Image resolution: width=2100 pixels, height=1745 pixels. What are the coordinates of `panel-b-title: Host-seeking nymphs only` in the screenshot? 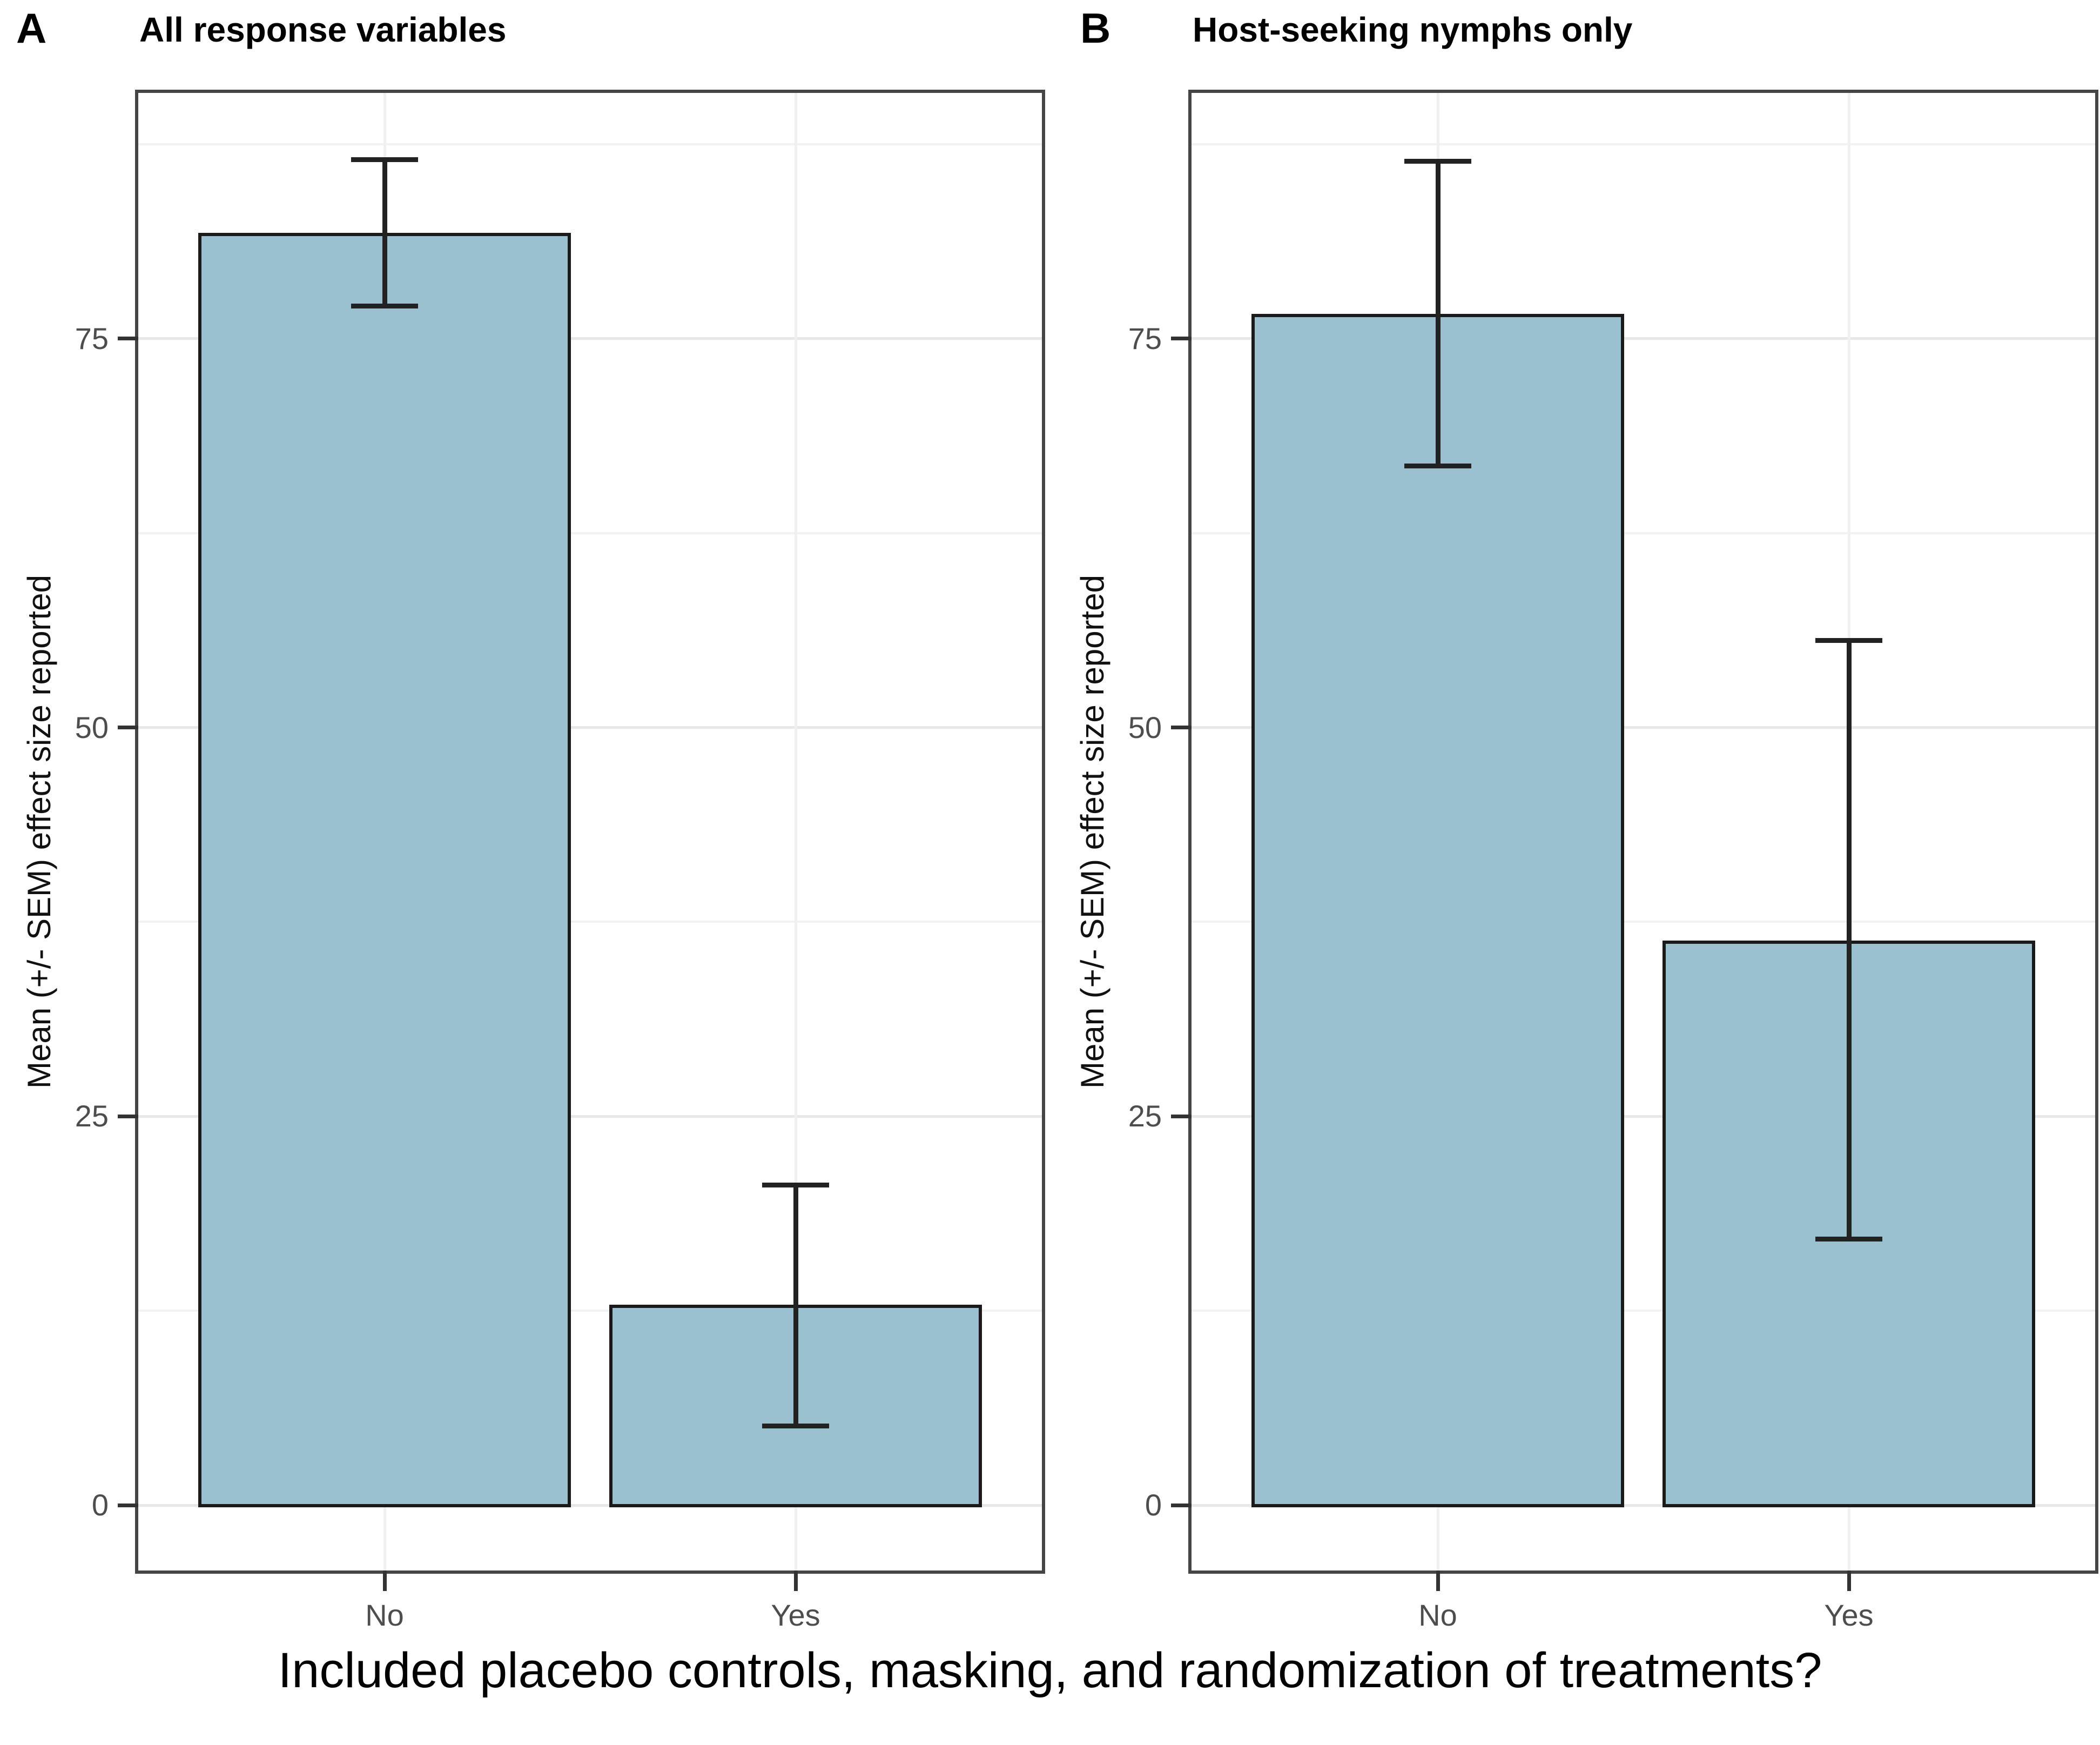 It's located at (1413, 29).